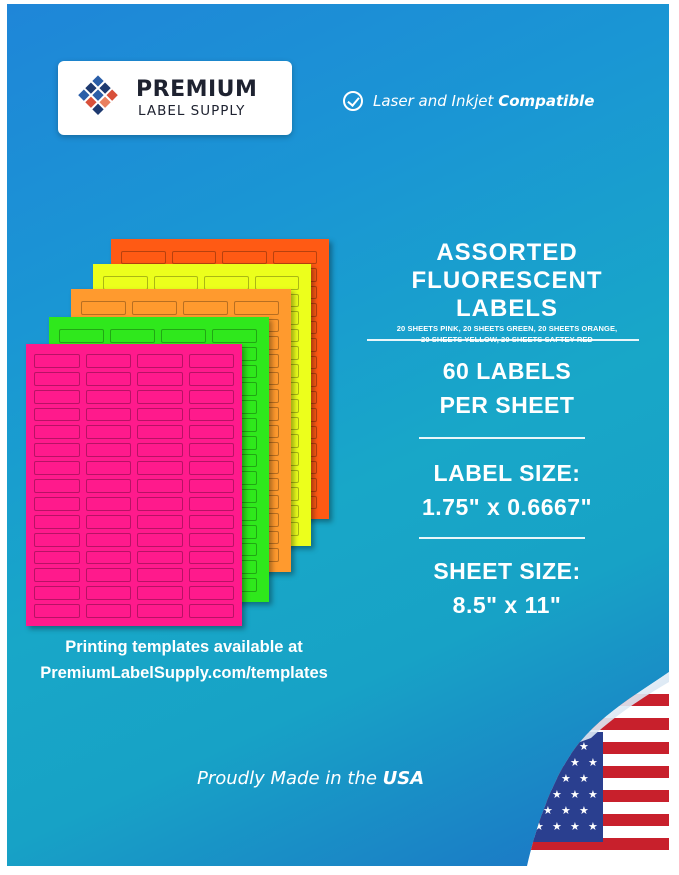  I want to click on made-country: USA, so click(403, 778).